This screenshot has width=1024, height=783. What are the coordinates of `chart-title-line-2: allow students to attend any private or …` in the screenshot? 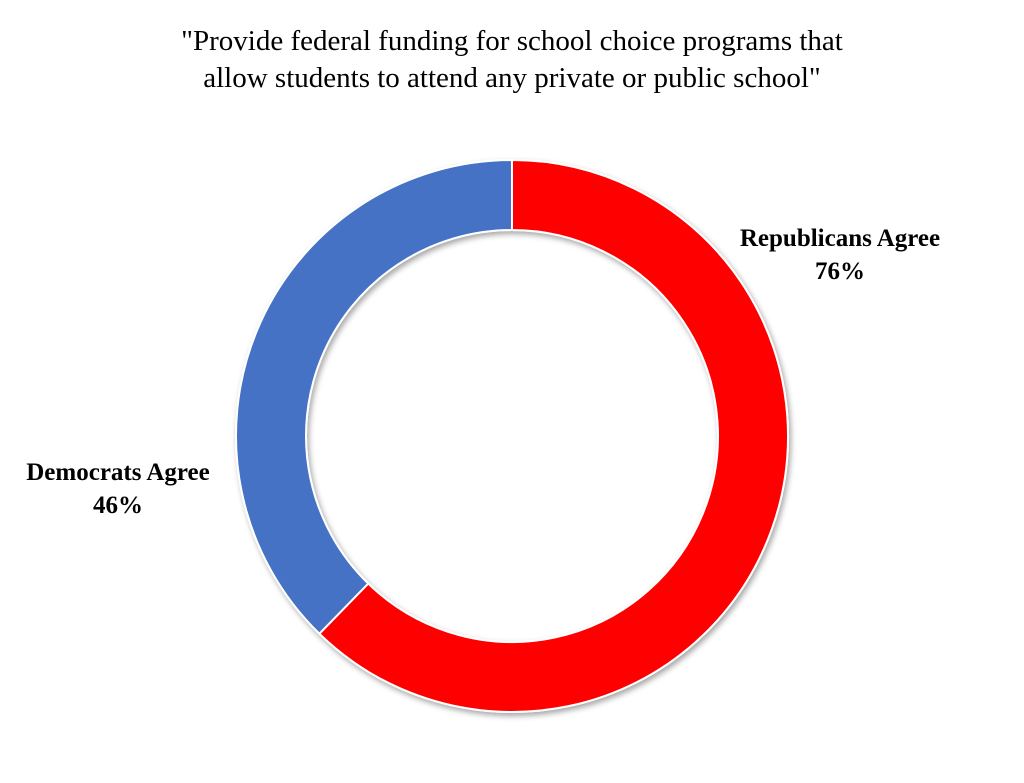 It's located at (511, 78).